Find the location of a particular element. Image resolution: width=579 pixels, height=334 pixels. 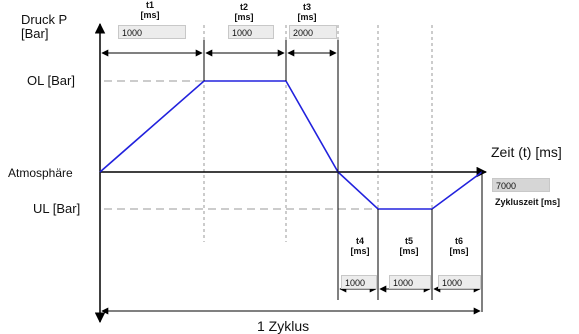

t3-name: t3 is located at coordinates (306, 7).